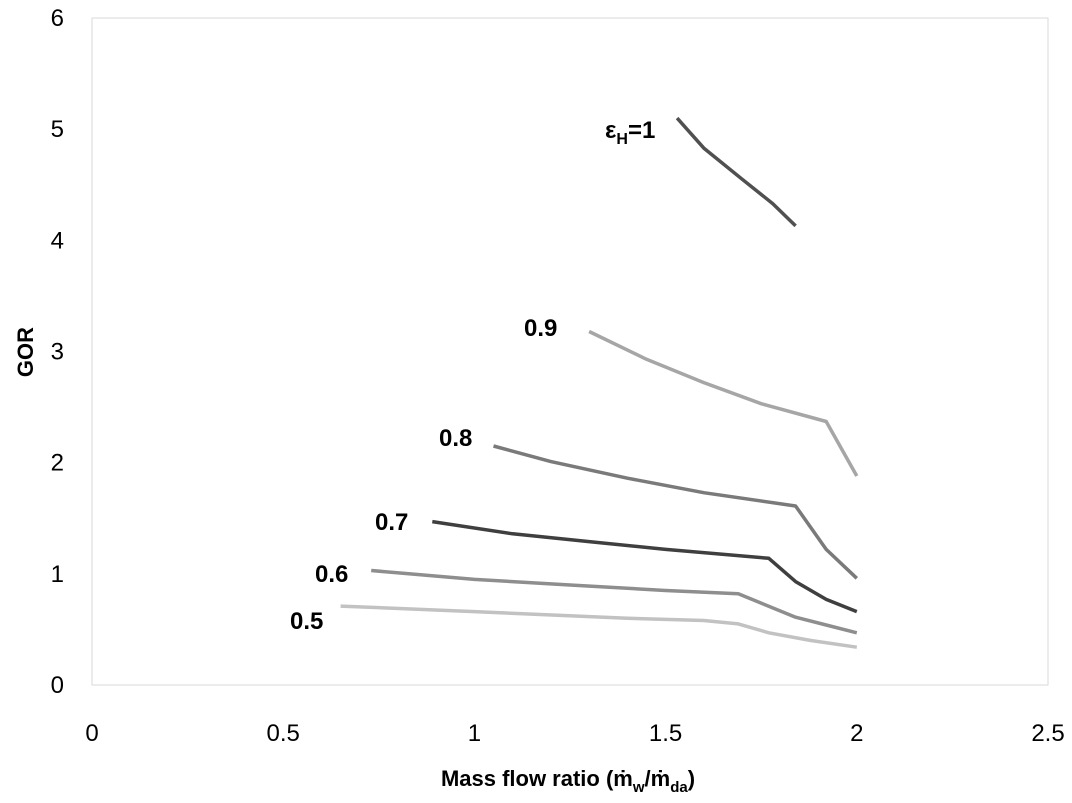  Describe the element at coordinates (645, 566) in the screenshot. I see `series-line-eh07` at that location.